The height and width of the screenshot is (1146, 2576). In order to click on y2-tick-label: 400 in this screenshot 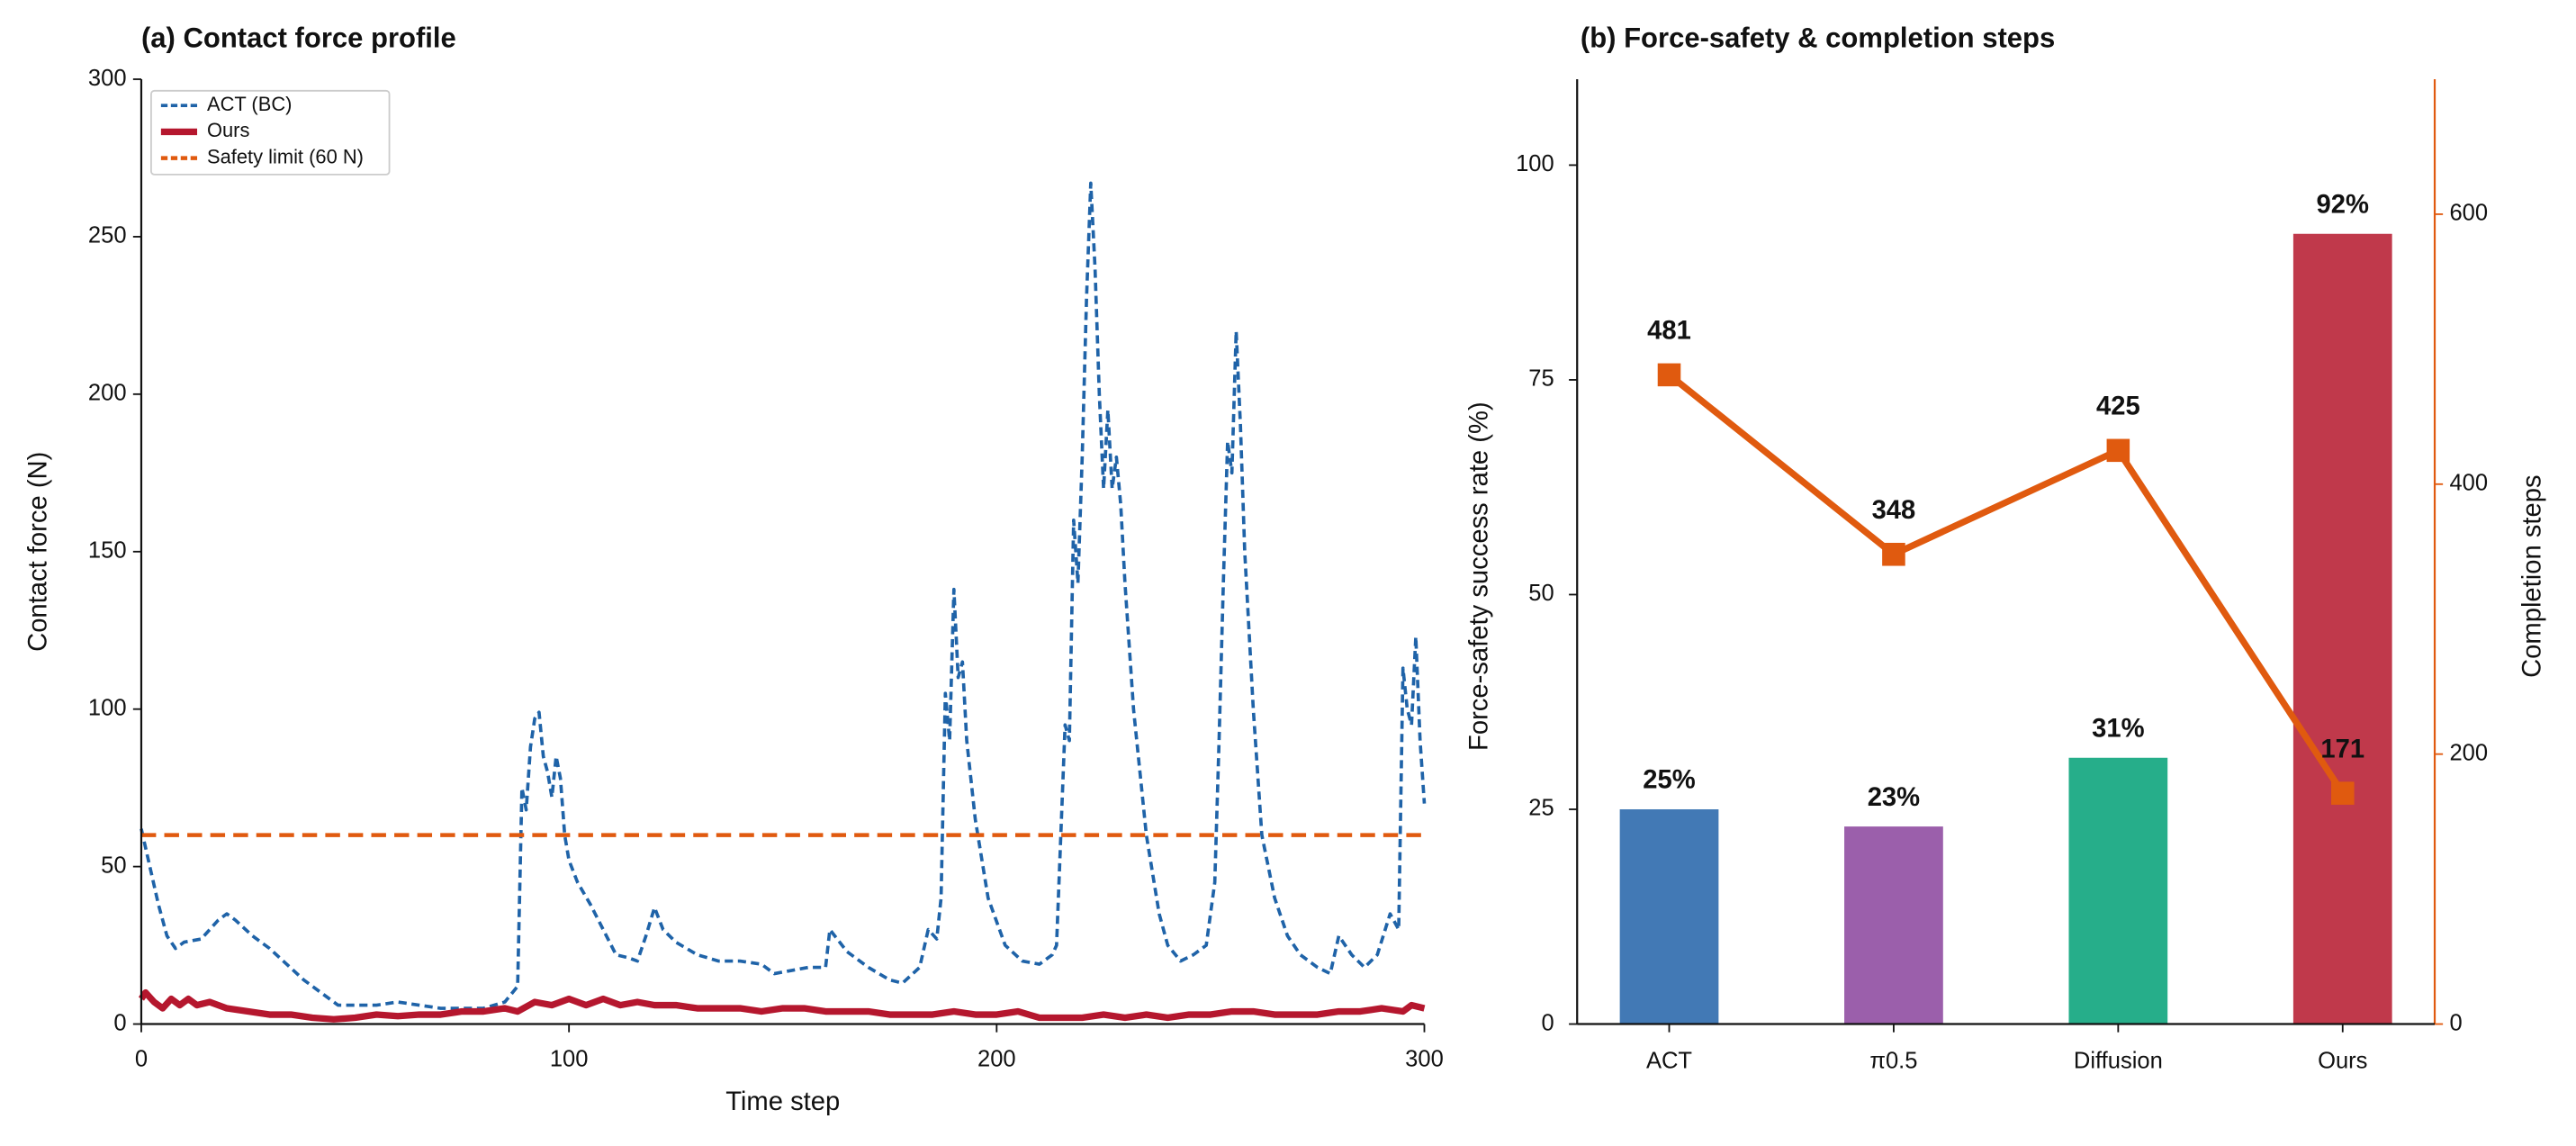, I will do `click(2468, 483)`.